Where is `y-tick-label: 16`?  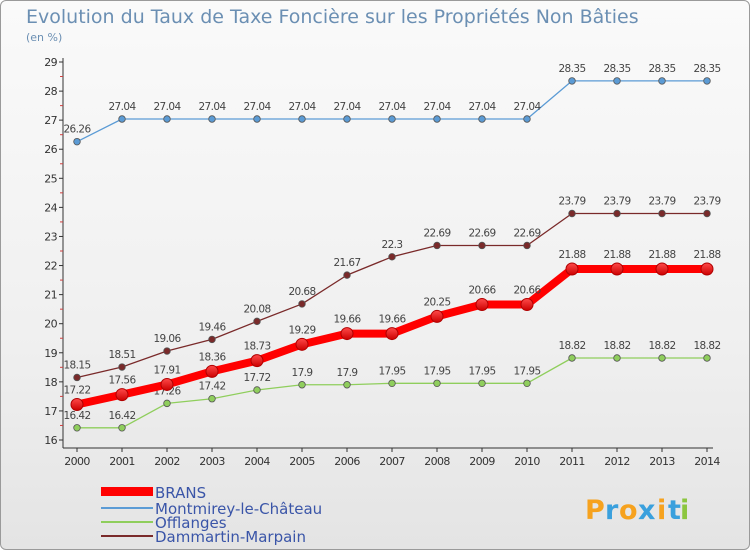 y-tick-label: 16 is located at coordinates (50, 440).